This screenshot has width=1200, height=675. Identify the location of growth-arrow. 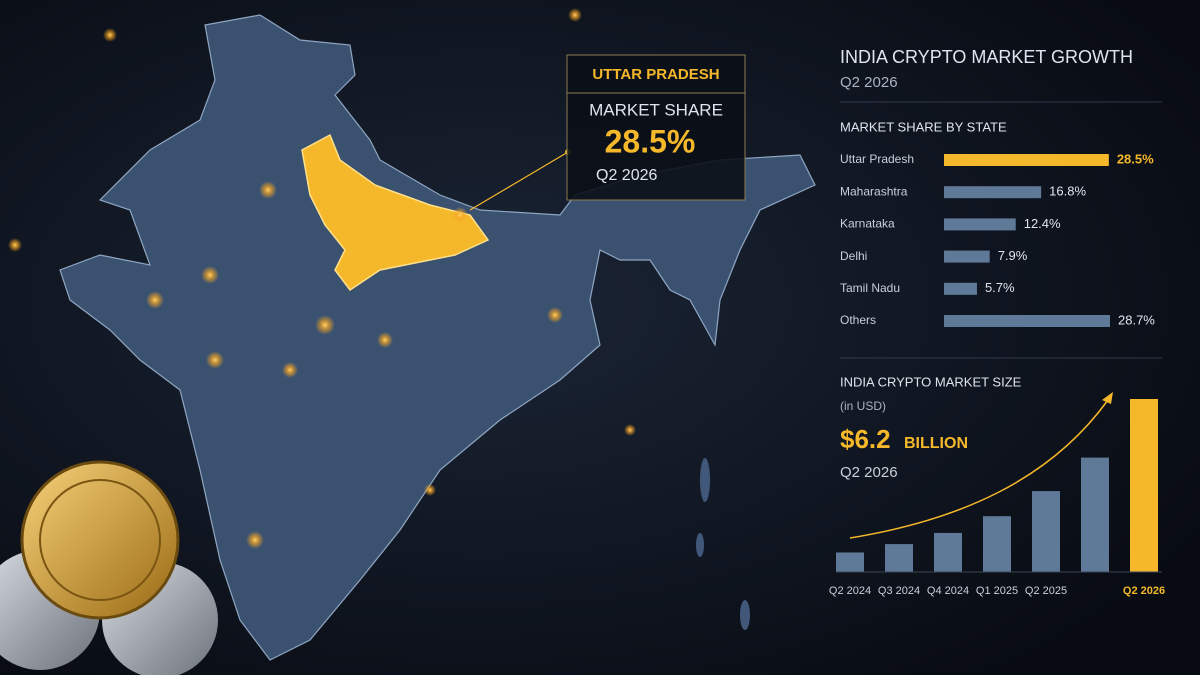
(979, 469).